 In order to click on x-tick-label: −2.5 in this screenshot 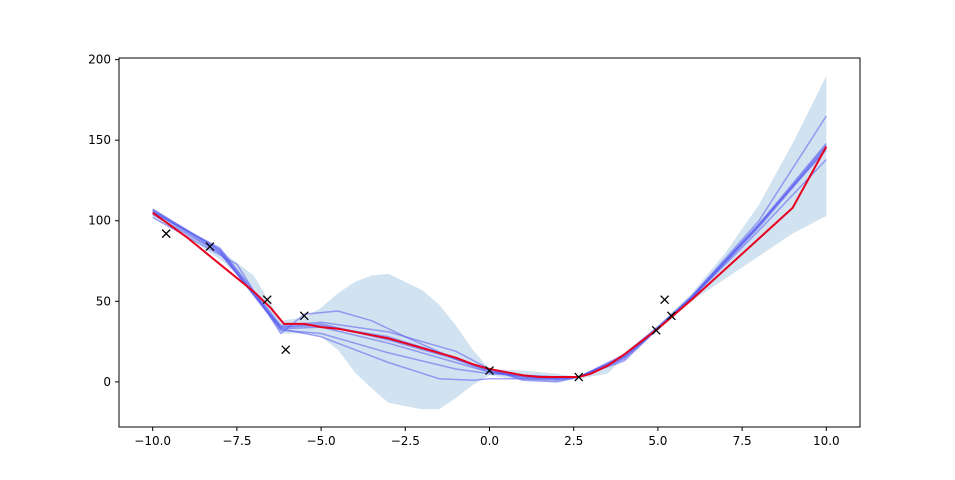, I will do `click(405, 441)`.